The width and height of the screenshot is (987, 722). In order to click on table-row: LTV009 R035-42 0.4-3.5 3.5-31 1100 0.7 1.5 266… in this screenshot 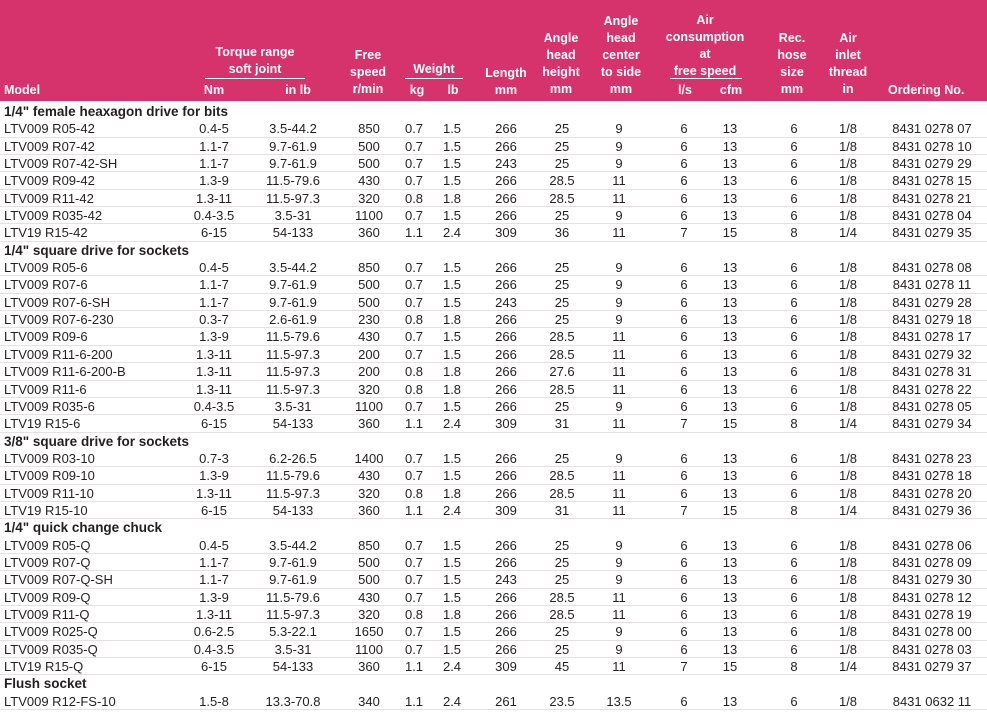, I will do `click(493, 216)`.